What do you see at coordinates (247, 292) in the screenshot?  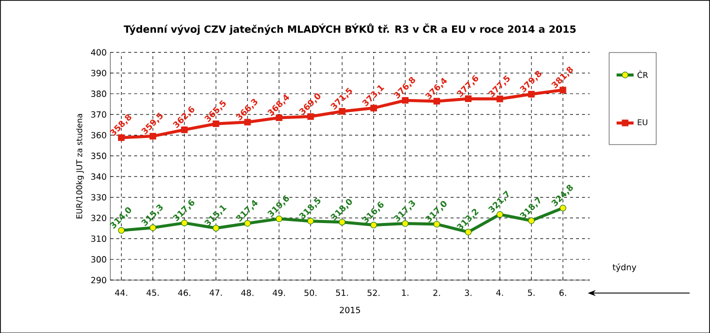 I see `x-tick-label: 48.` at bounding box center [247, 292].